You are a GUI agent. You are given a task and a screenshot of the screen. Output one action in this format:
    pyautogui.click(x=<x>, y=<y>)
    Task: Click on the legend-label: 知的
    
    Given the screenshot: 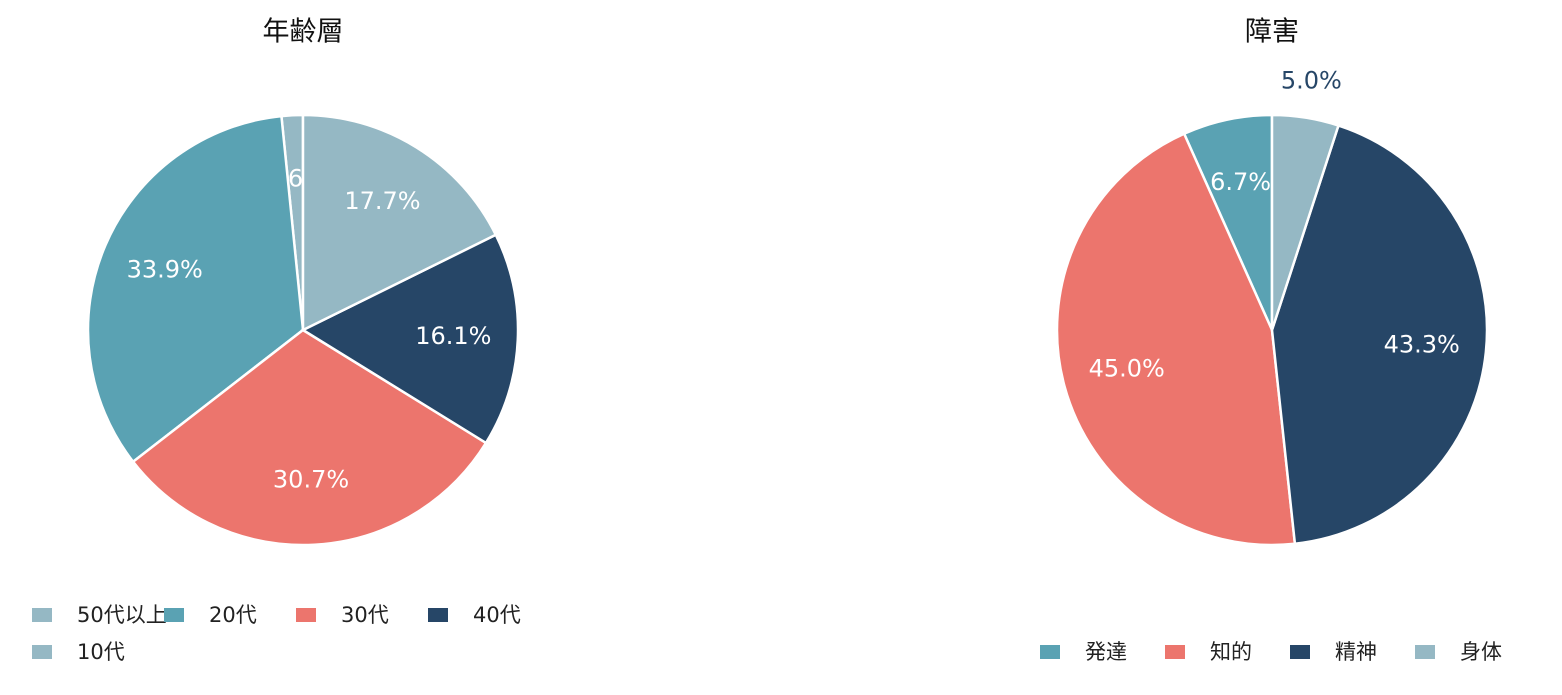 What is the action you would take?
    pyautogui.click(x=1231, y=652)
    